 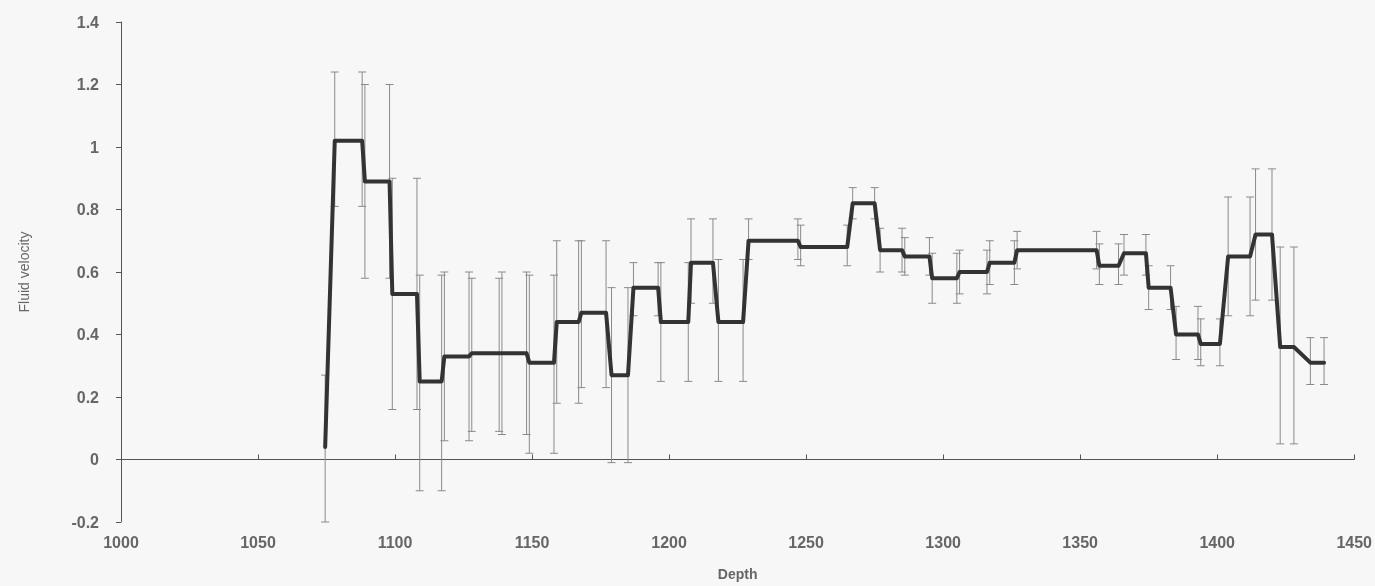 What do you see at coordinates (943, 542) in the screenshot?
I see `x-tick-label: 1300` at bounding box center [943, 542].